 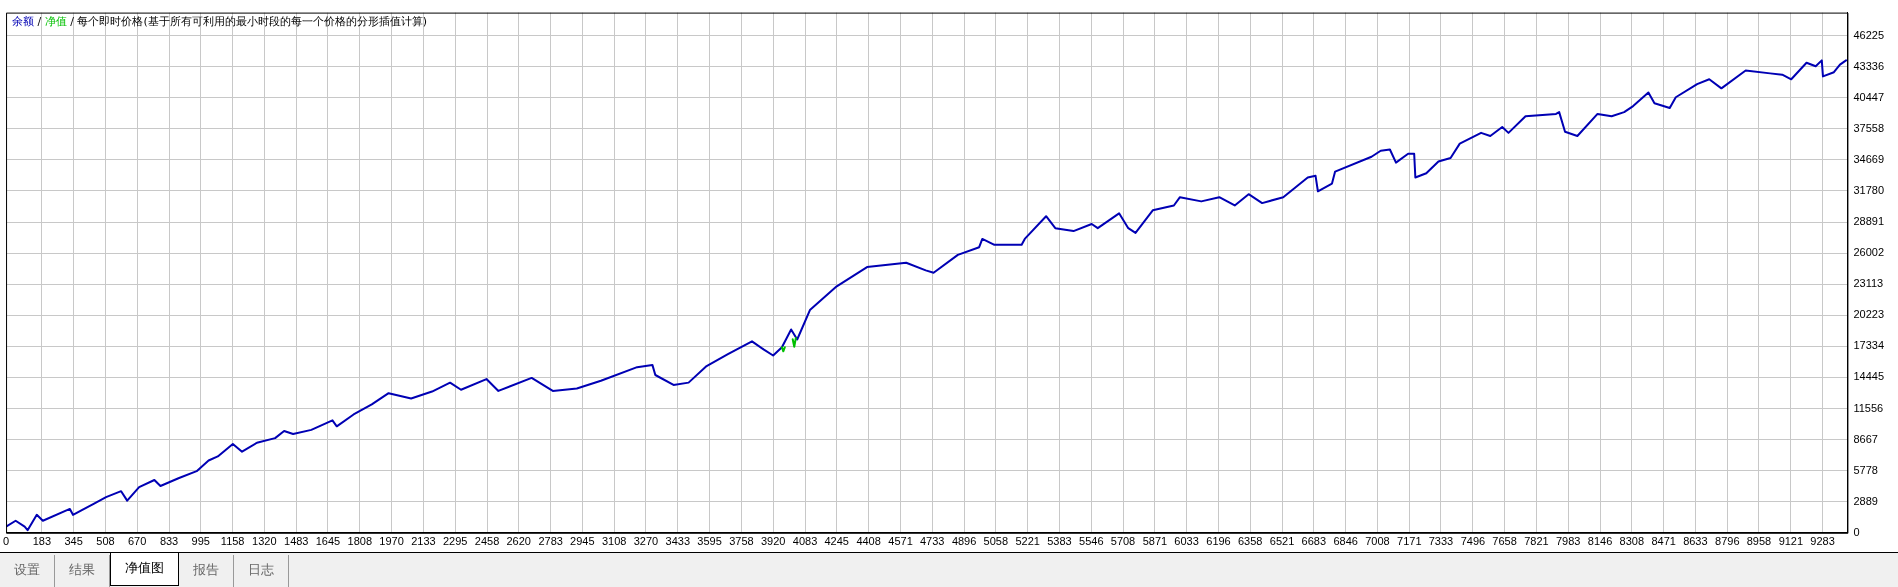 What do you see at coordinates (1632, 541) in the screenshot?
I see `x-tick-label: 8308` at bounding box center [1632, 541].